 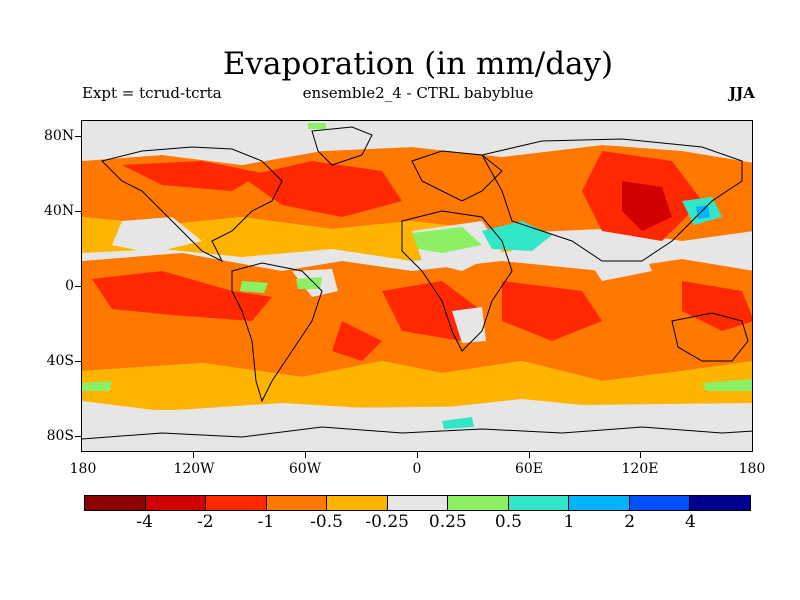 I want to click on lat-label-0: 0, so click(x=69, y=286).